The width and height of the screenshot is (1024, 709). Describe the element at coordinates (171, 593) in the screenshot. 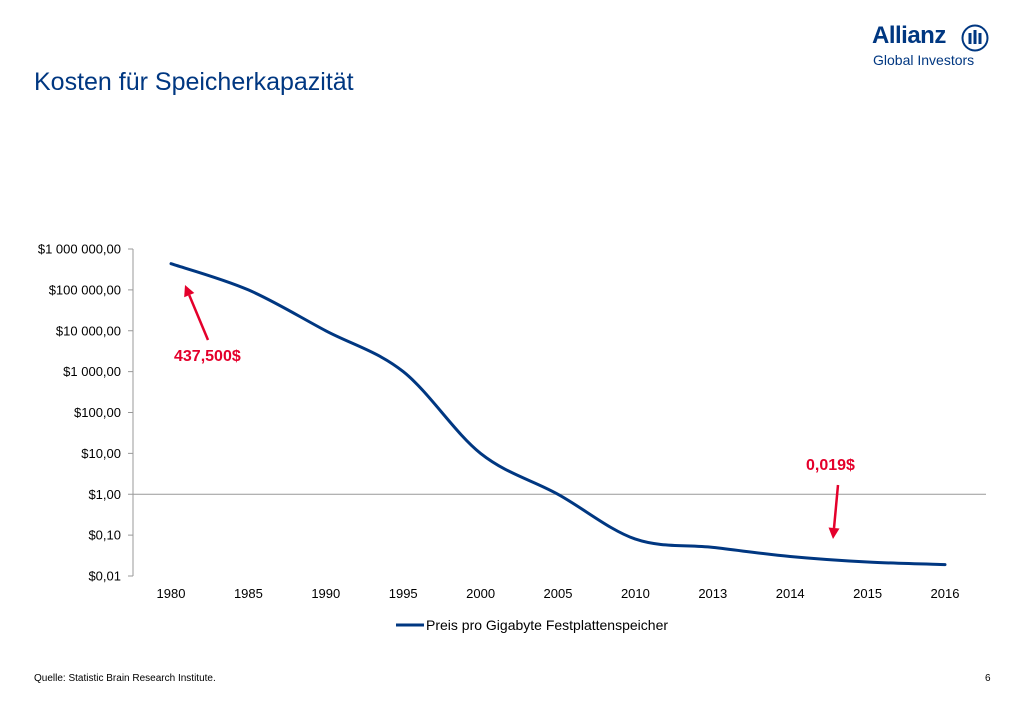

I see `x-tick-label: 1980` at that location.